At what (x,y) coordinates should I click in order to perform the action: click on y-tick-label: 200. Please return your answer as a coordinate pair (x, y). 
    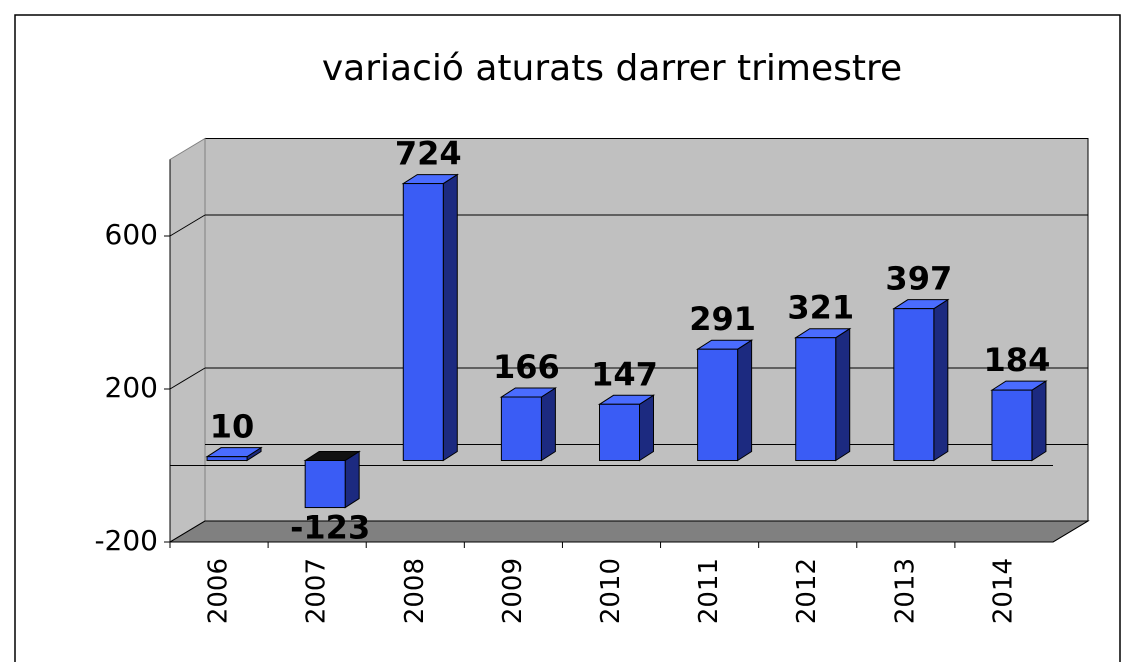
    Looking at the image, I should click on (131, 387).